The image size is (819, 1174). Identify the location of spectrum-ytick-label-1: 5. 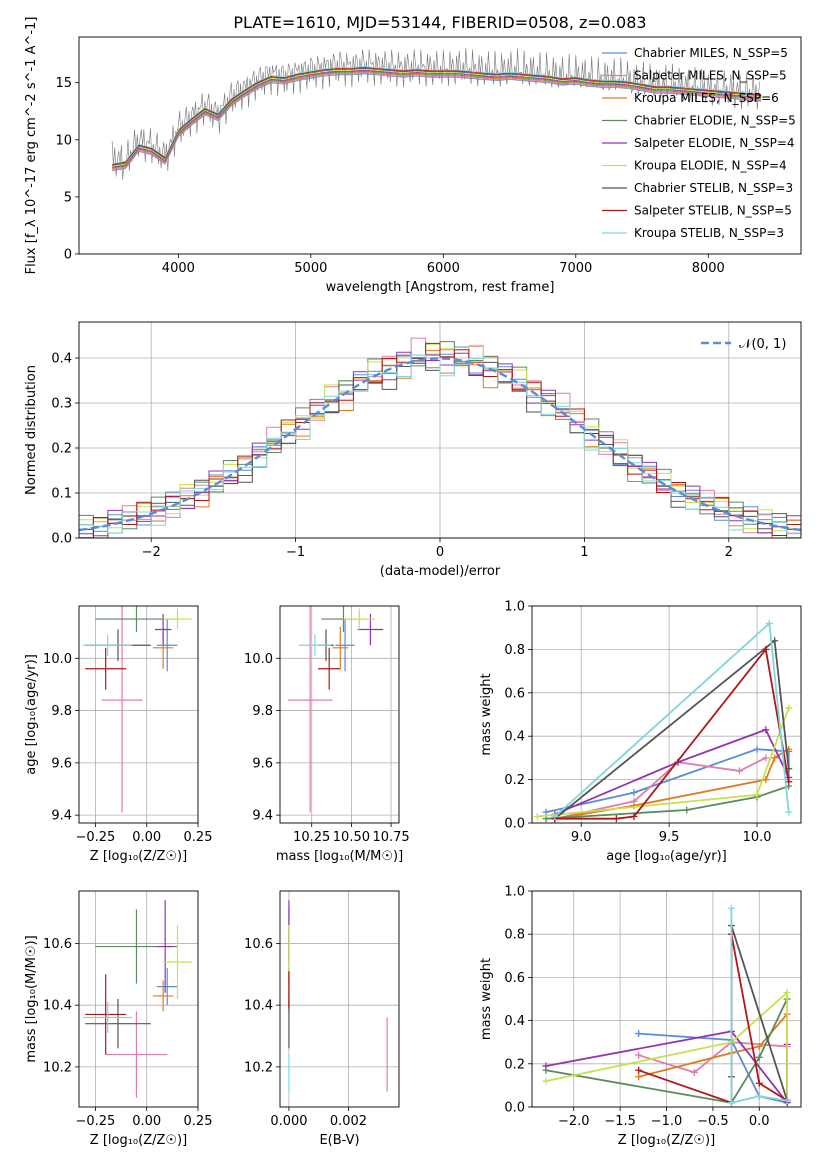
(68, 197).